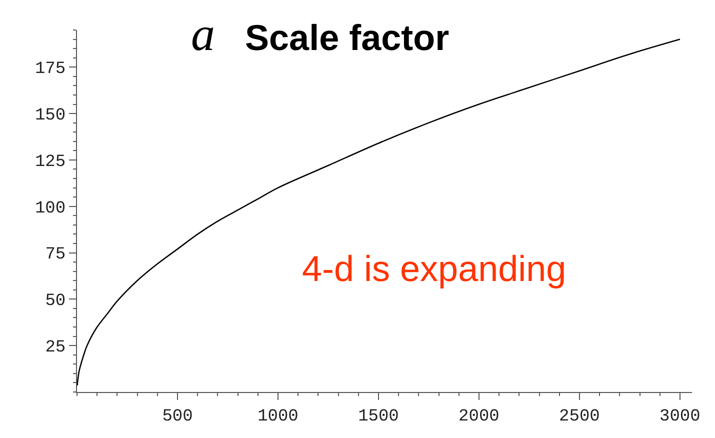  What do you see at coordinates (50, 208) in the screenshot?
I see `y-tick-label: 100` at bounding box center [50, 208].